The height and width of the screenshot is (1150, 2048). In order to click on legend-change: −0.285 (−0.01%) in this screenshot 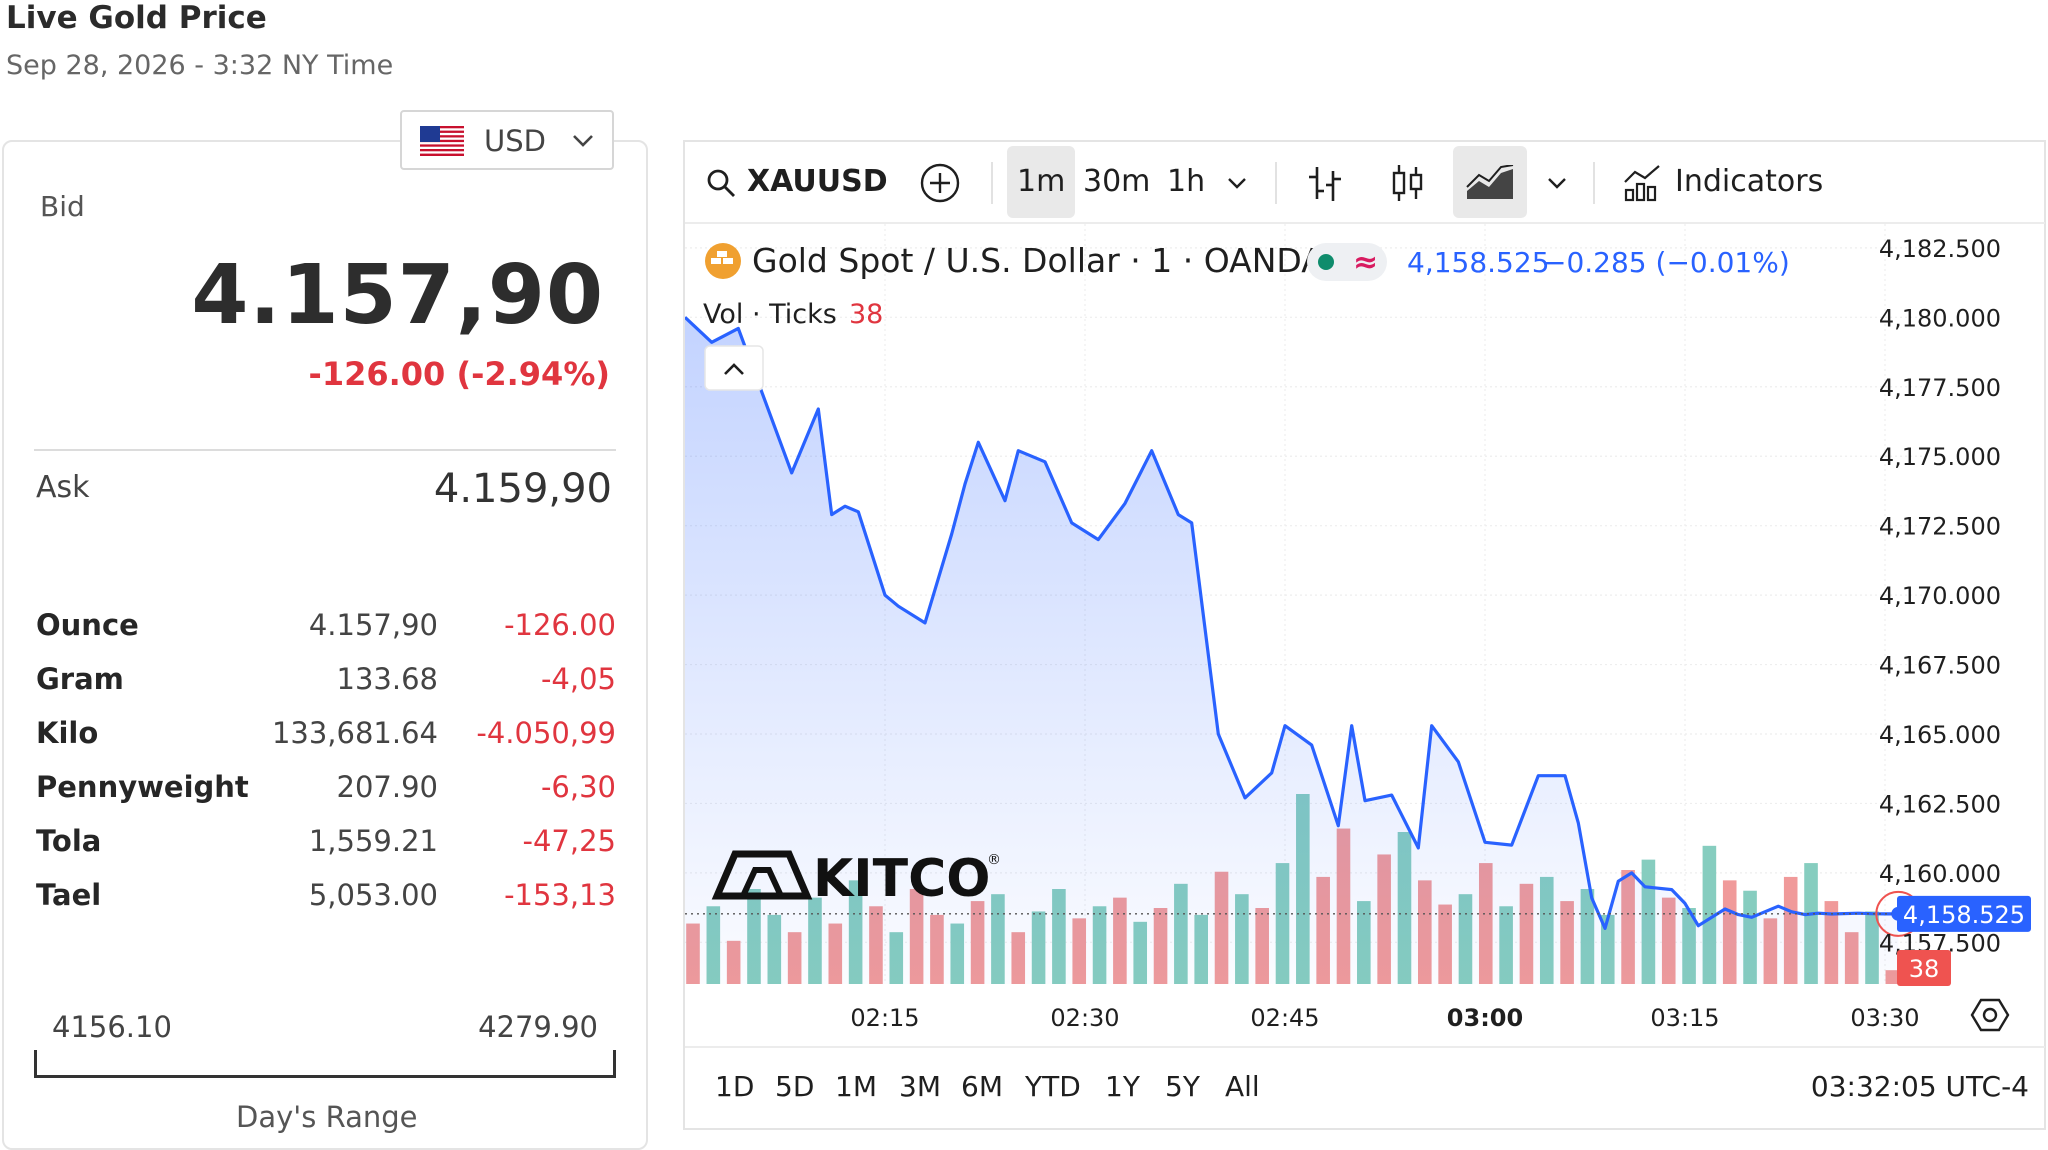, I will do `click(1666, 262)`.